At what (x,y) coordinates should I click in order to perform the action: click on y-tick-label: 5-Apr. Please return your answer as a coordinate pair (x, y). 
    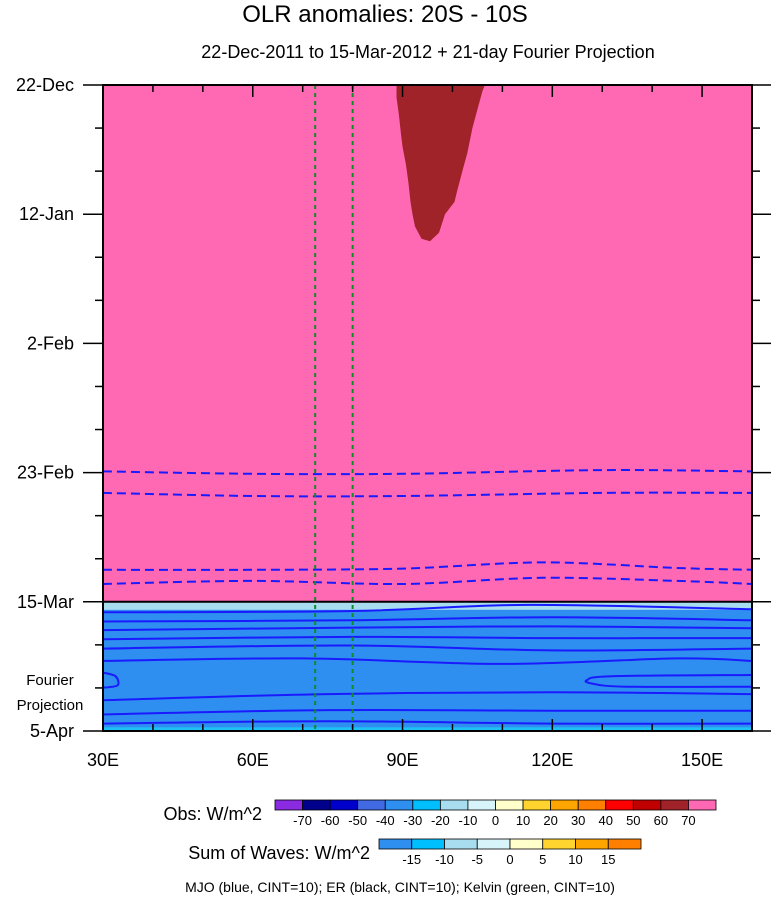
    Looking at the image, I should click on (52, 731).